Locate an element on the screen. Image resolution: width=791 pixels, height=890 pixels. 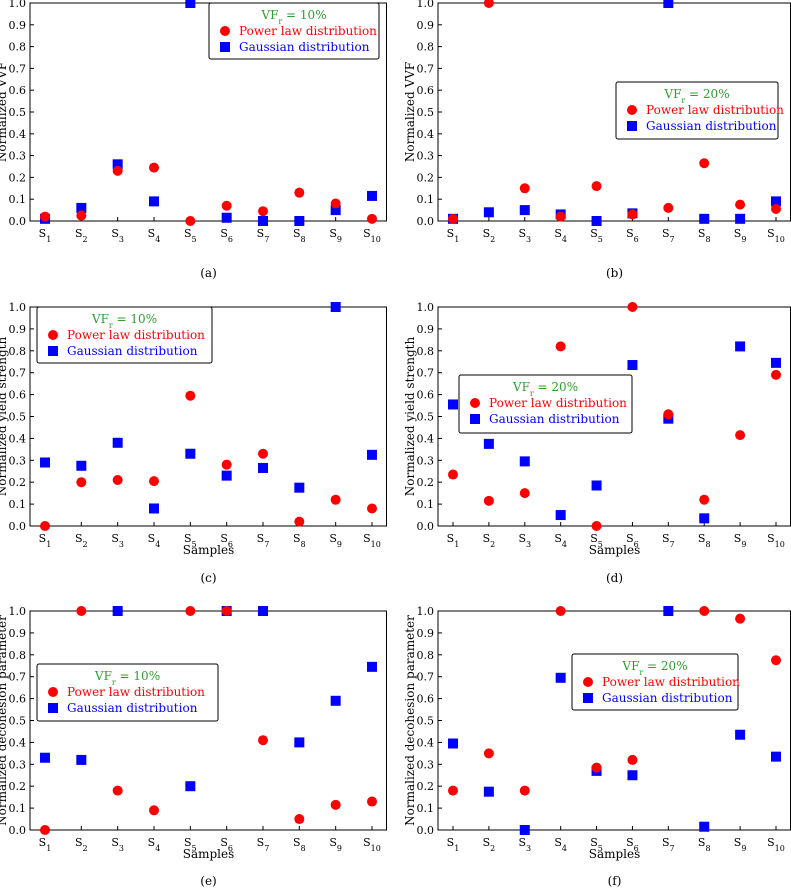
panel-caption: (d) is located at coordinates (614, 578).